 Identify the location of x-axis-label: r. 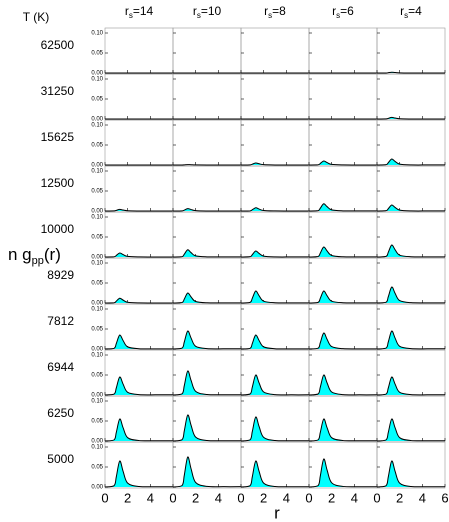
(277, 512).